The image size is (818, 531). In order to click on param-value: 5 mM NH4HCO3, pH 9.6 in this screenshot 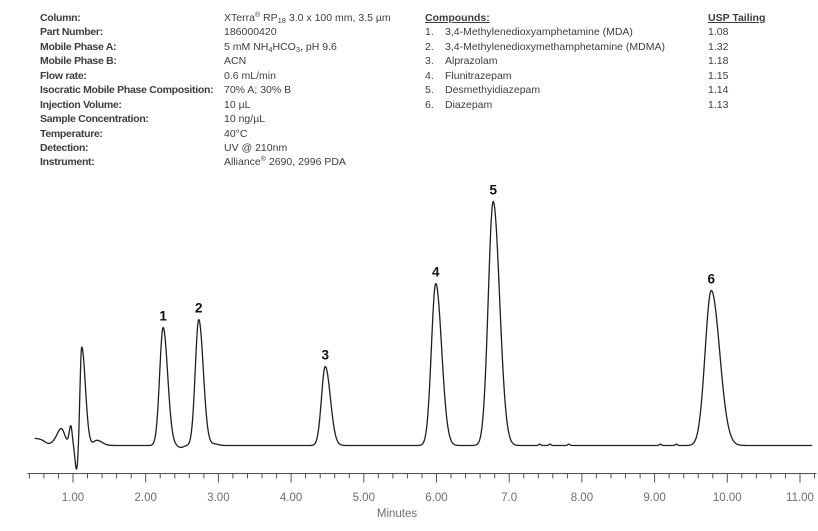, I will do `click(280, 47)`.